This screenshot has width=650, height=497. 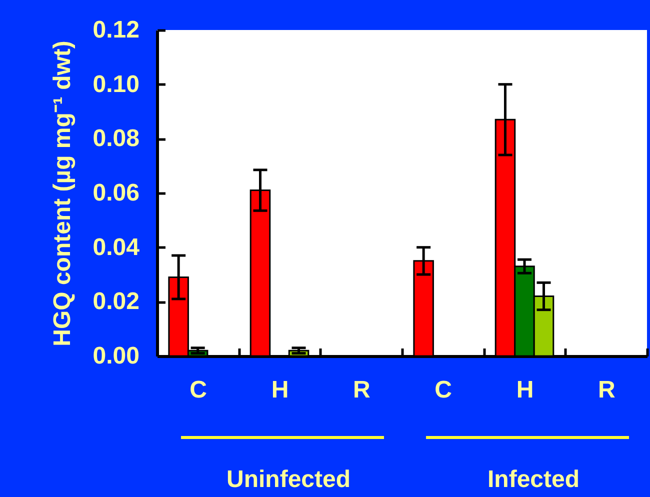 What do you see at coordinates (116, 84) in the screenshot?
I see `y-tick-label: 0.10` at bounding box center [116, 84].